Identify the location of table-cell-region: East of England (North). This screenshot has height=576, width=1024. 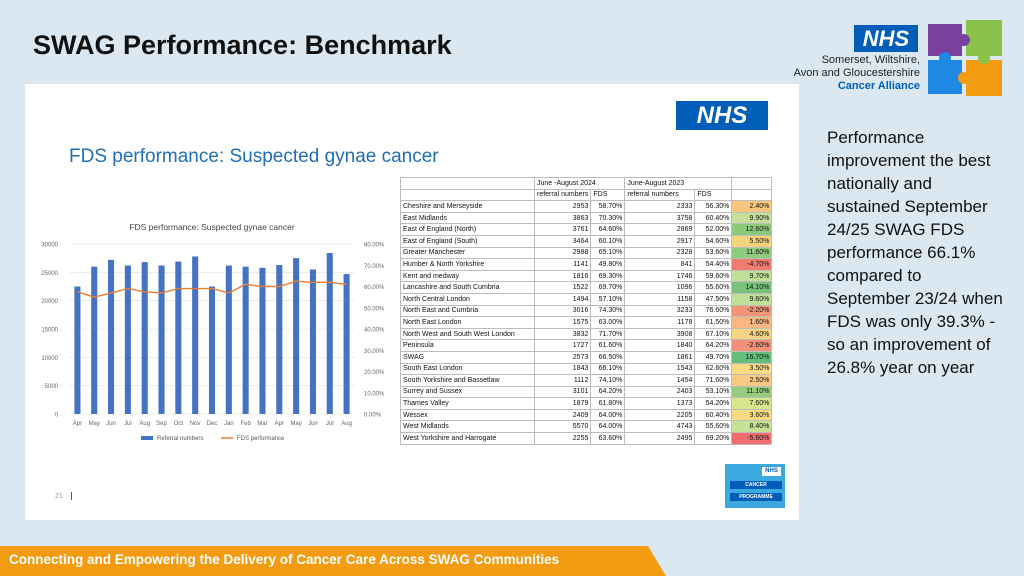
(467, 229).